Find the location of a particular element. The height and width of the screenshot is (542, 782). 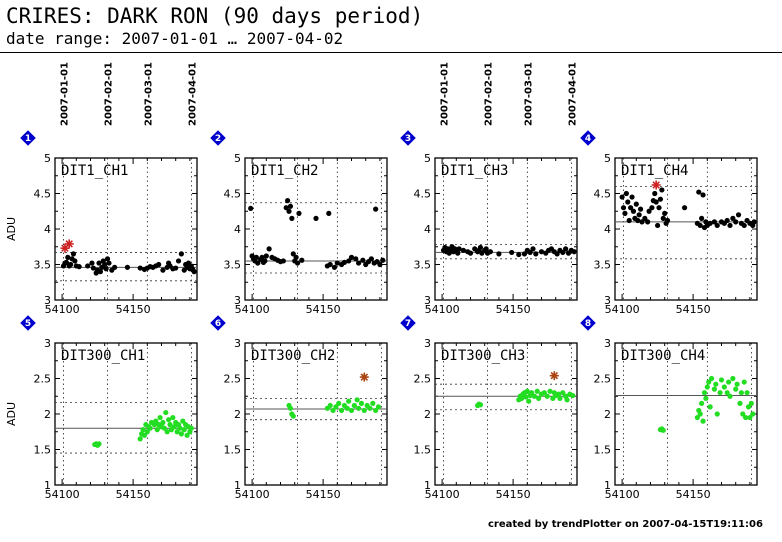

panel-number-badge: 1 is located at coordinates (28, 138).